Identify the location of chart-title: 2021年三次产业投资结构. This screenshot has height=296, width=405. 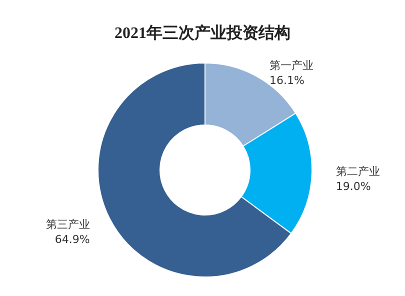
(202, 33).